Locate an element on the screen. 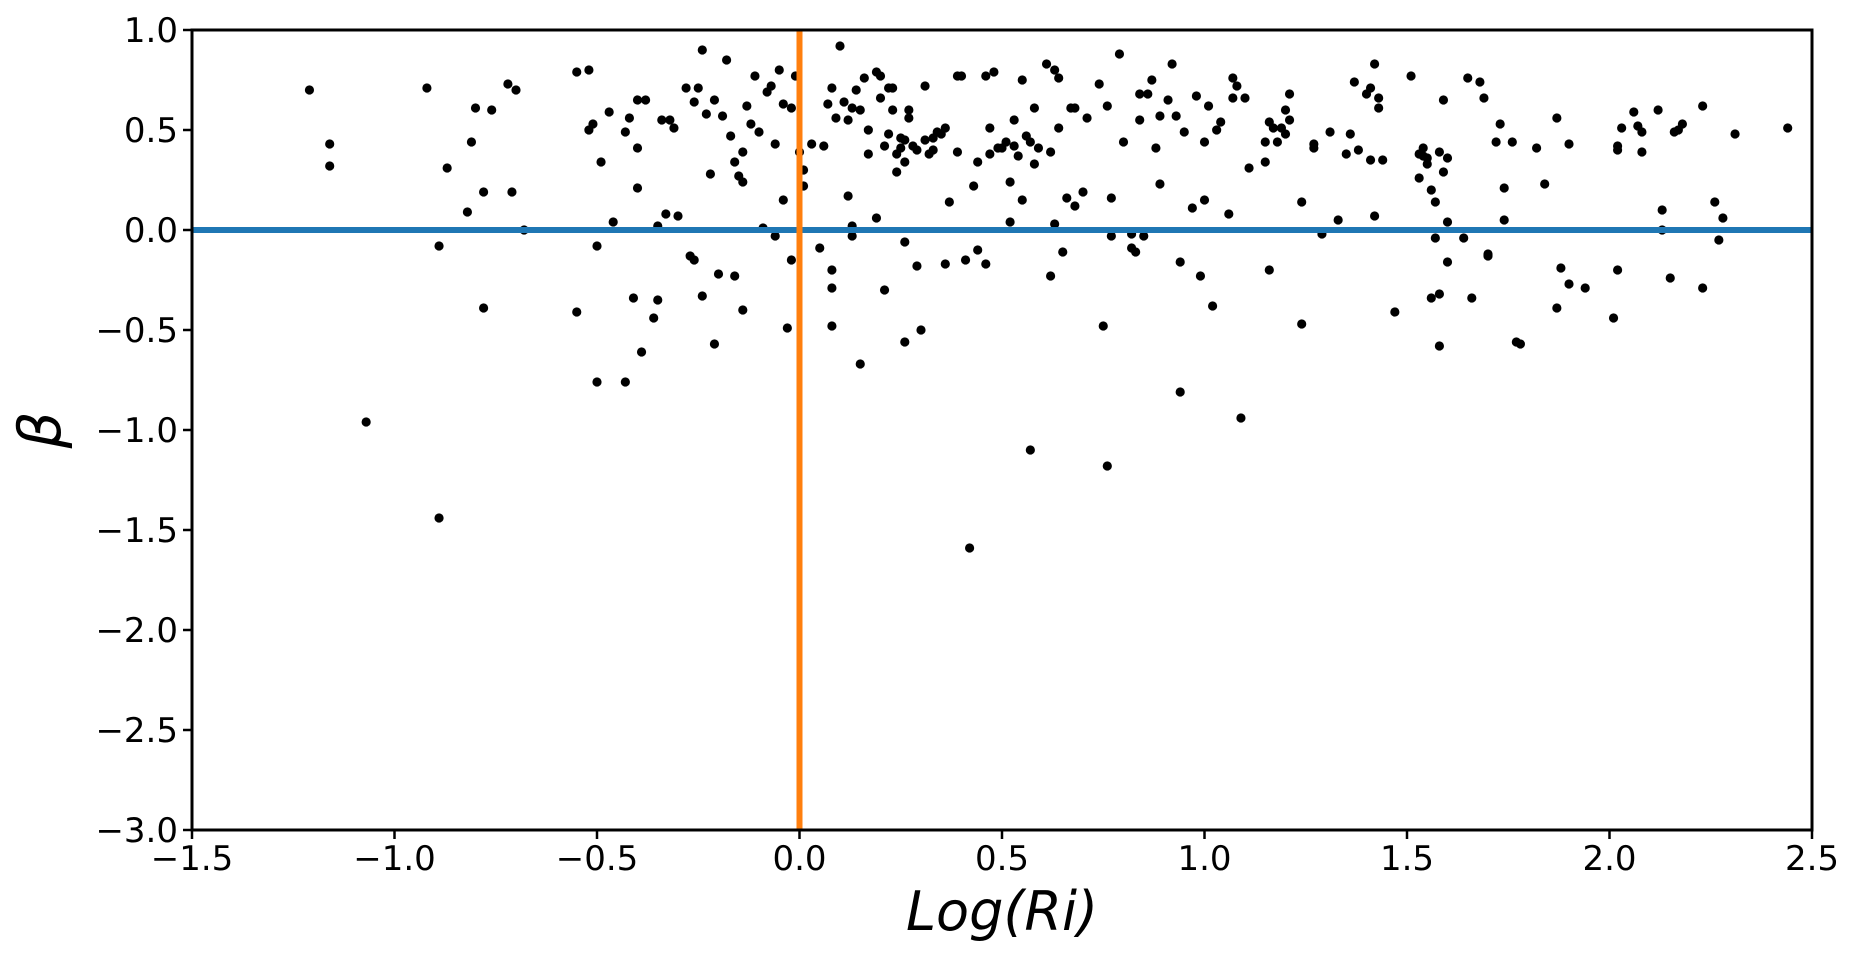 The image size is (1850, 955). y-tick-label: −1.5 is located at coordinates (136, 531).